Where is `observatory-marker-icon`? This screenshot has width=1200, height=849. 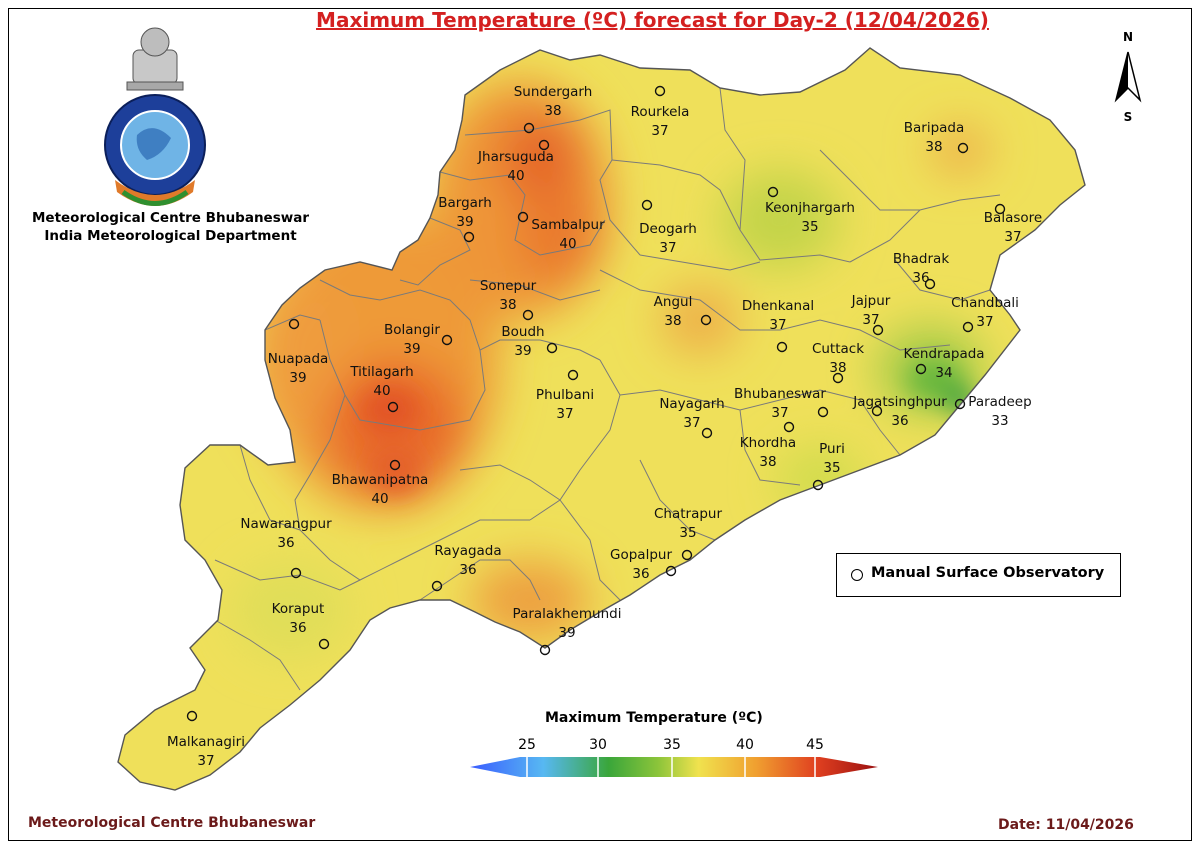 observatory-marker-icon is located at coordinates (857, 575).